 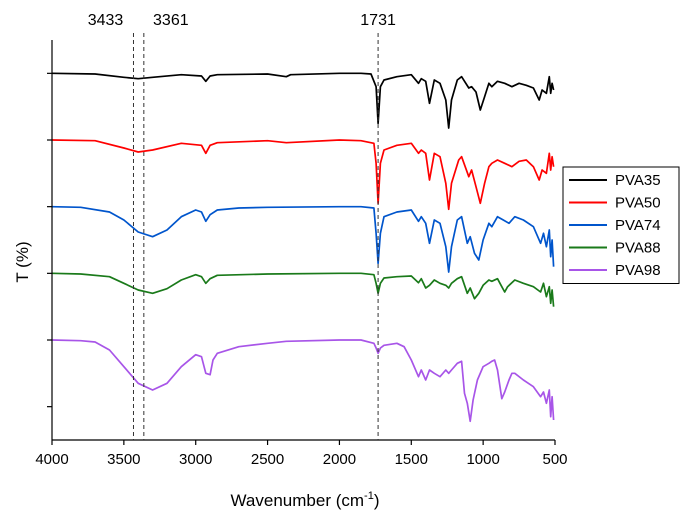 What do you see at coordinates (638, 248) in the screenshot?
I see `legend-label-pva88: PVA88` at bounding box center [638, 248].